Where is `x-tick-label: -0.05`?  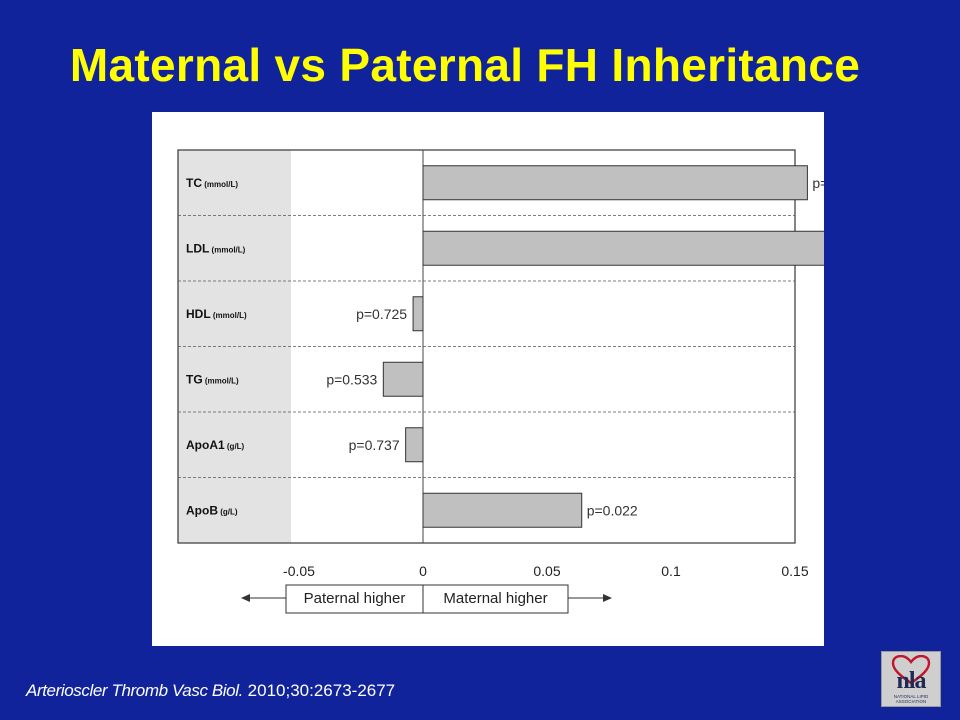 x-tick-label: -0.05 is located at coordinates (299, 571).